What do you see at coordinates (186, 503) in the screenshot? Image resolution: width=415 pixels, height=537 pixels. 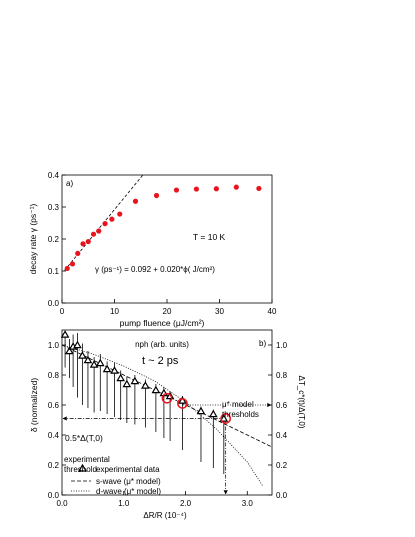 I see `b-xtick-label: 2.0` at bounding box center [186, 503].